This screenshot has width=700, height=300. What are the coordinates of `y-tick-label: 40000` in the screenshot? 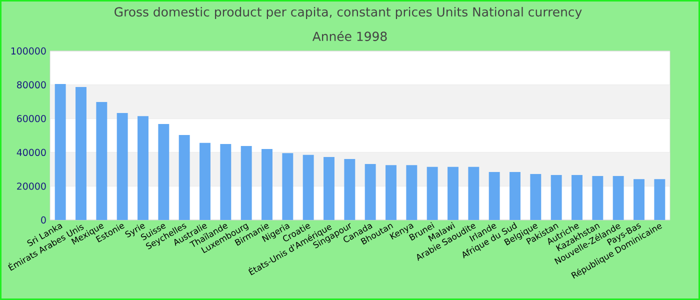 It's located at (31, 152).